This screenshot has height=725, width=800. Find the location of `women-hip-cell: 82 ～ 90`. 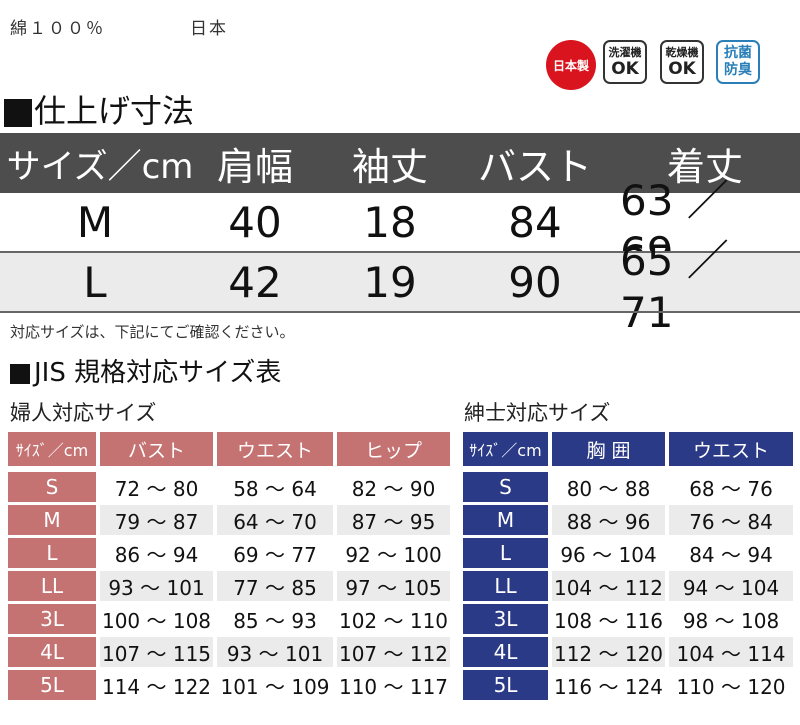

women-hip-cell: 82 ～ 90 is located at coordinates (393, 487).